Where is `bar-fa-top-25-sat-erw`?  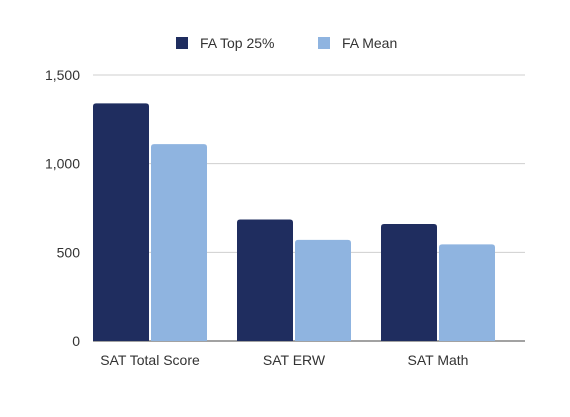
bar-fa-top-25-sat-erw is located at coordinates (265, 280).